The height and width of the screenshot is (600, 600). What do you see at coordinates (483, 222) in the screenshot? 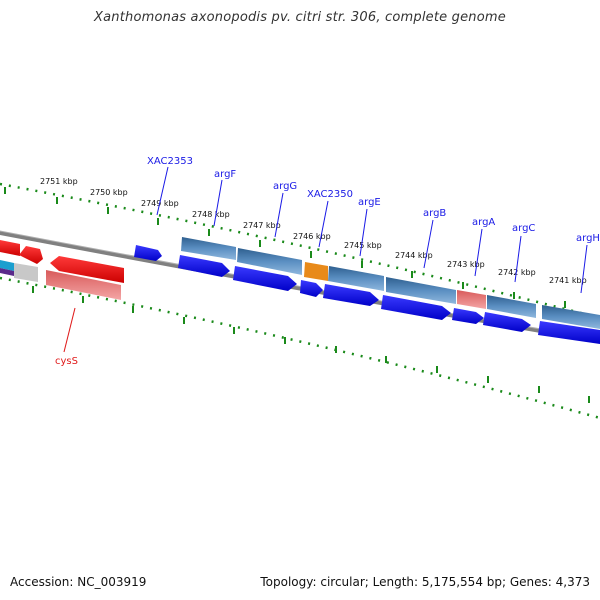
I see `gene-label-arga: argA` at bounding box center [483, 222].